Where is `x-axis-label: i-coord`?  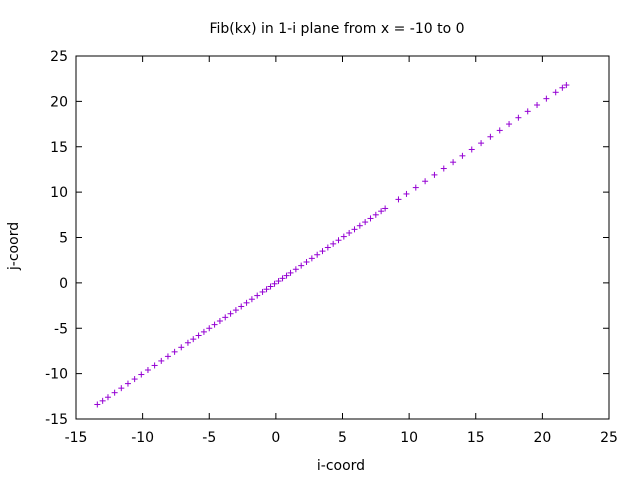
x-axis-label: i-coord is located at coordinates (341, 466).